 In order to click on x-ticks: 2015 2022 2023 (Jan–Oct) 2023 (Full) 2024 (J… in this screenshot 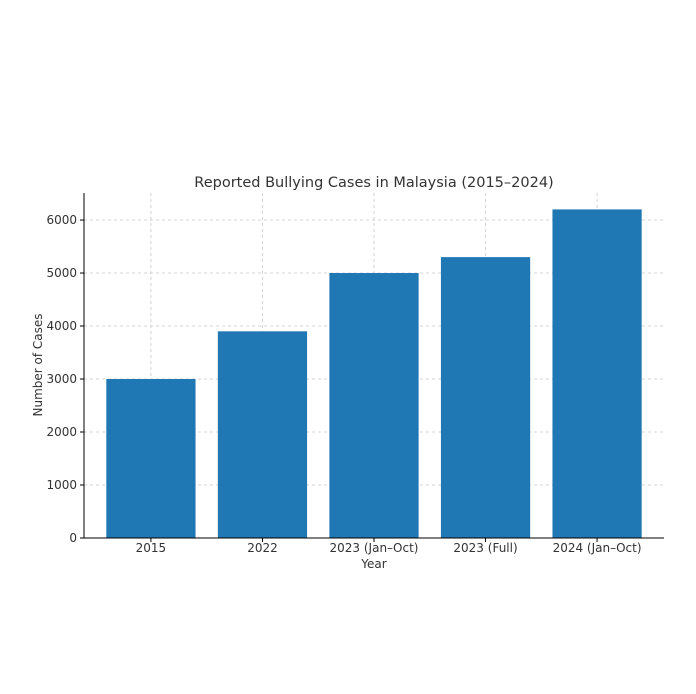, I will do `click(389, 546)`.